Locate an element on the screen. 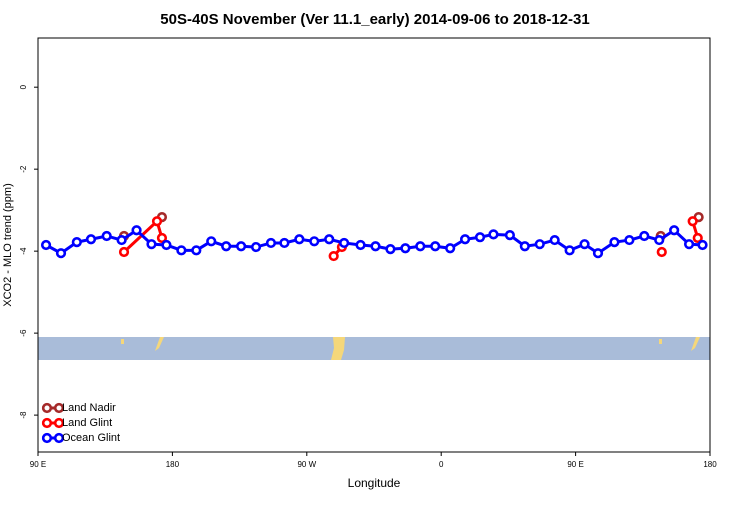 This screenshot has height=505, width=750. ocean-strip is located at coordinates (374, 348).